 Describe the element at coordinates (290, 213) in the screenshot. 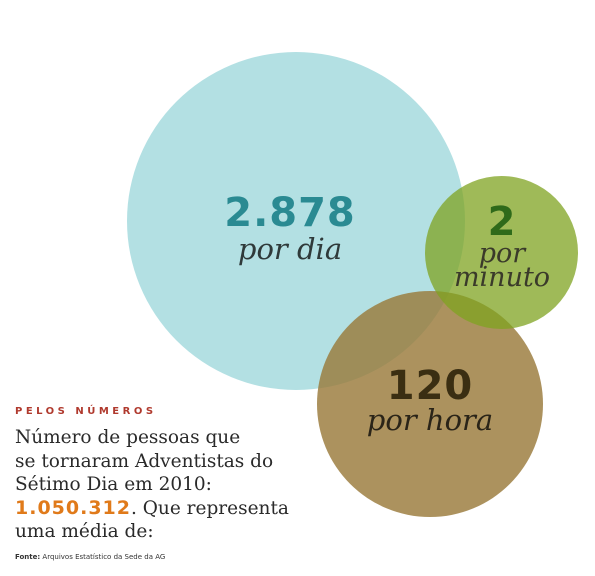

I see `per-day-value: 2.878` at that location.